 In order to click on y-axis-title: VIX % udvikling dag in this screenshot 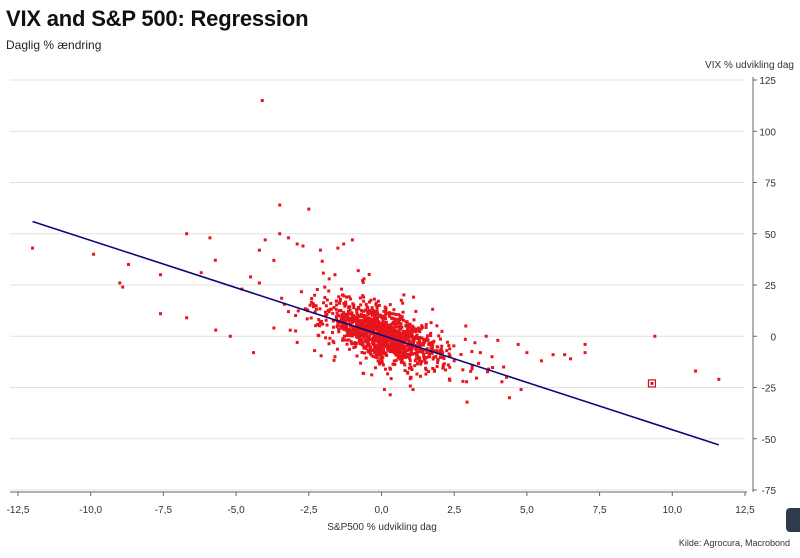, I will do `click(749, 65)`.